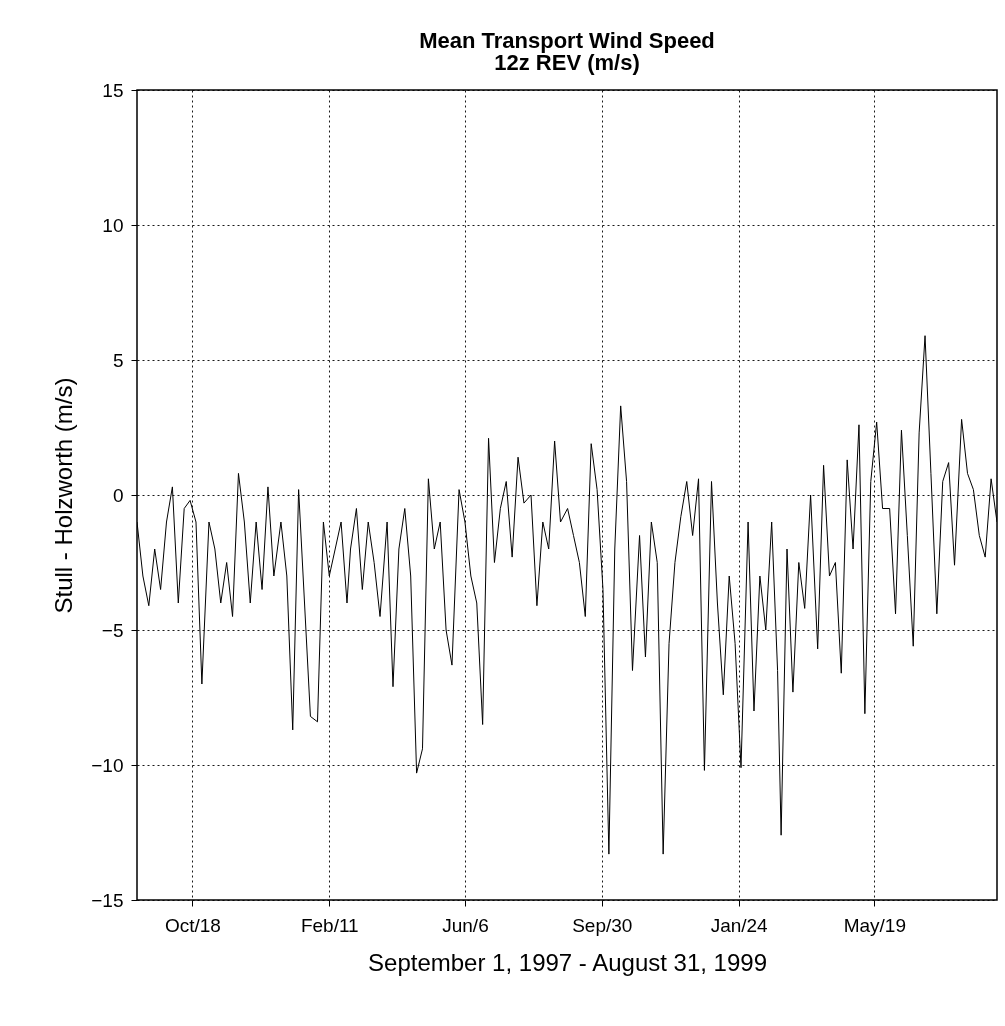 The height and width of the screenshot is (1026, 1005). I want to click on x-tick-label: Jan/24, so click(739, 925).